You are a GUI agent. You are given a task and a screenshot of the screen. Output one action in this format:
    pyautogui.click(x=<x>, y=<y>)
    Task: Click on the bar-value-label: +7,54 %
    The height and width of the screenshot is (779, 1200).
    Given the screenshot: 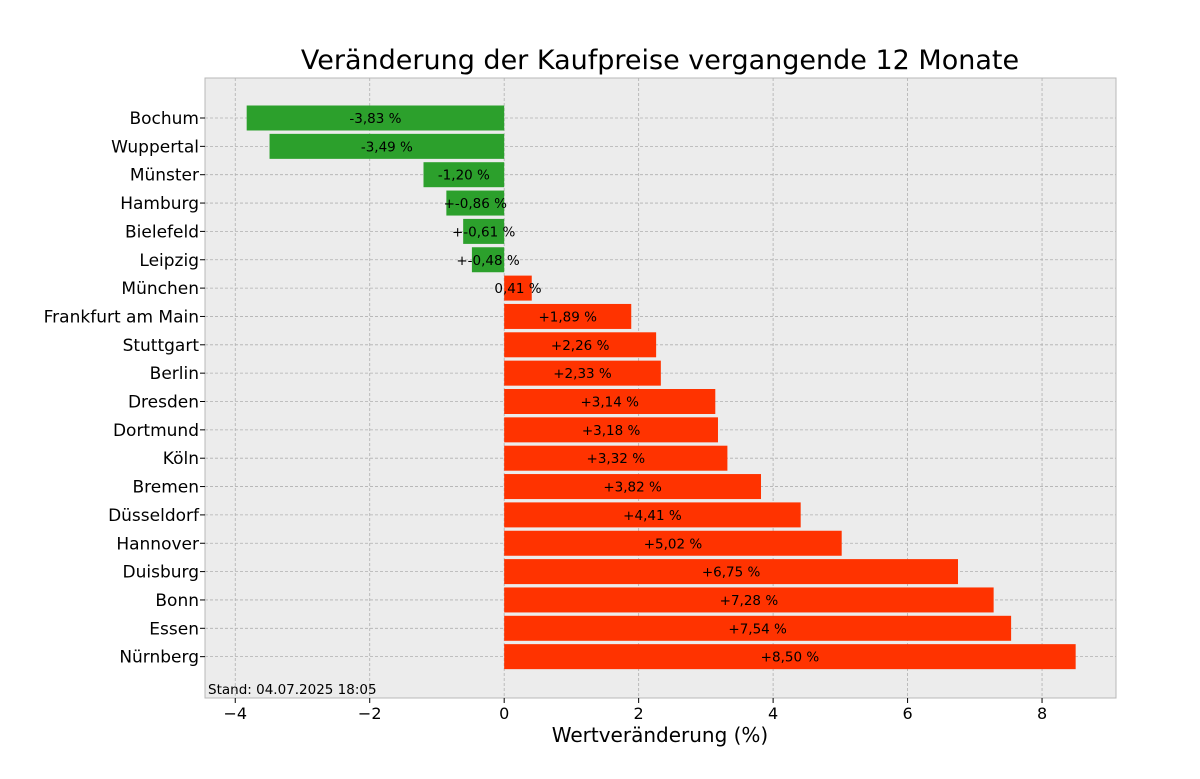 What is the action you would take?
    pyautogui.click(x=757, y=629)
    